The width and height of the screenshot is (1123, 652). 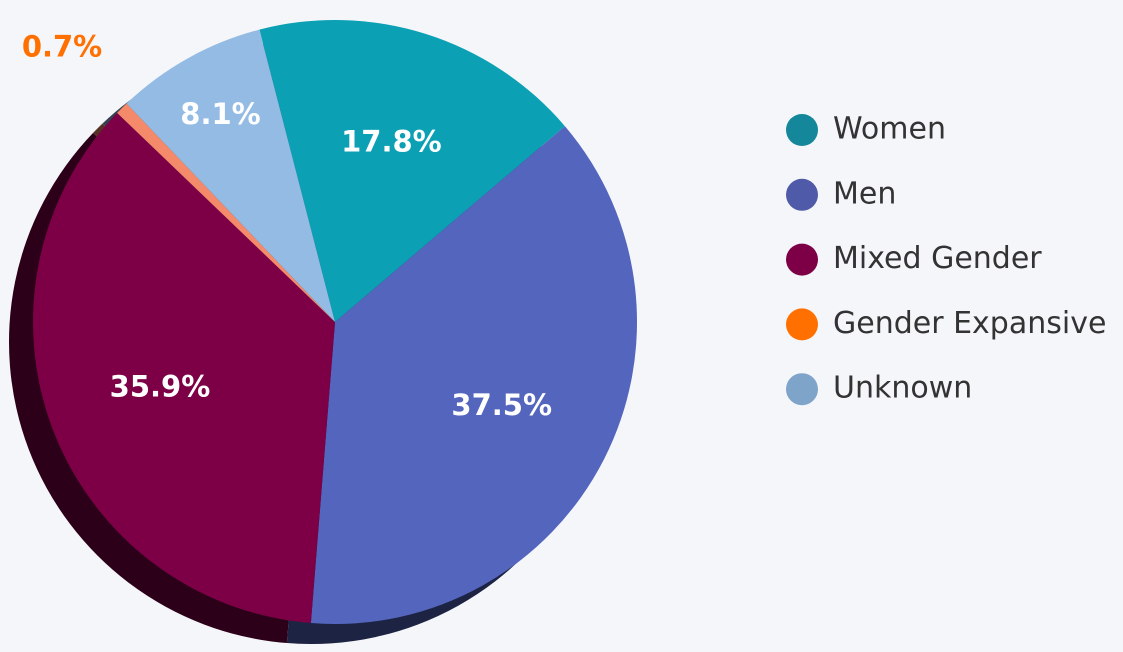 I want to click on legend-label: Gender Expansive, so click(x=969, y=323).